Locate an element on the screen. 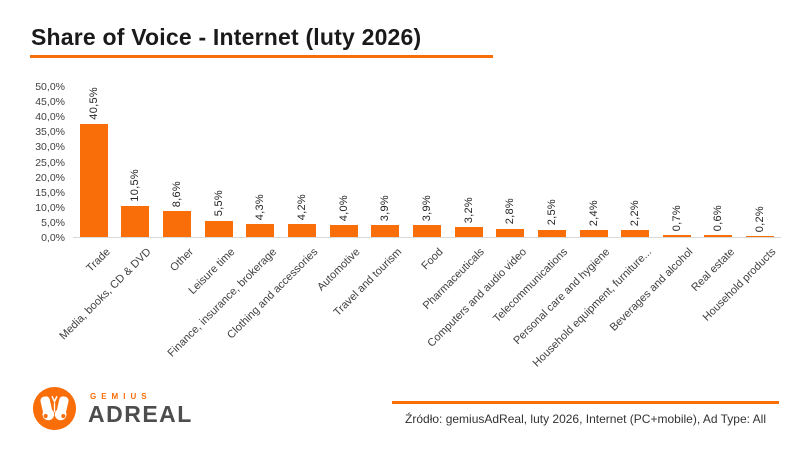 This screenshot has height=450, width=800. bar-column: 0,6% is located at coordinates (719, 162).